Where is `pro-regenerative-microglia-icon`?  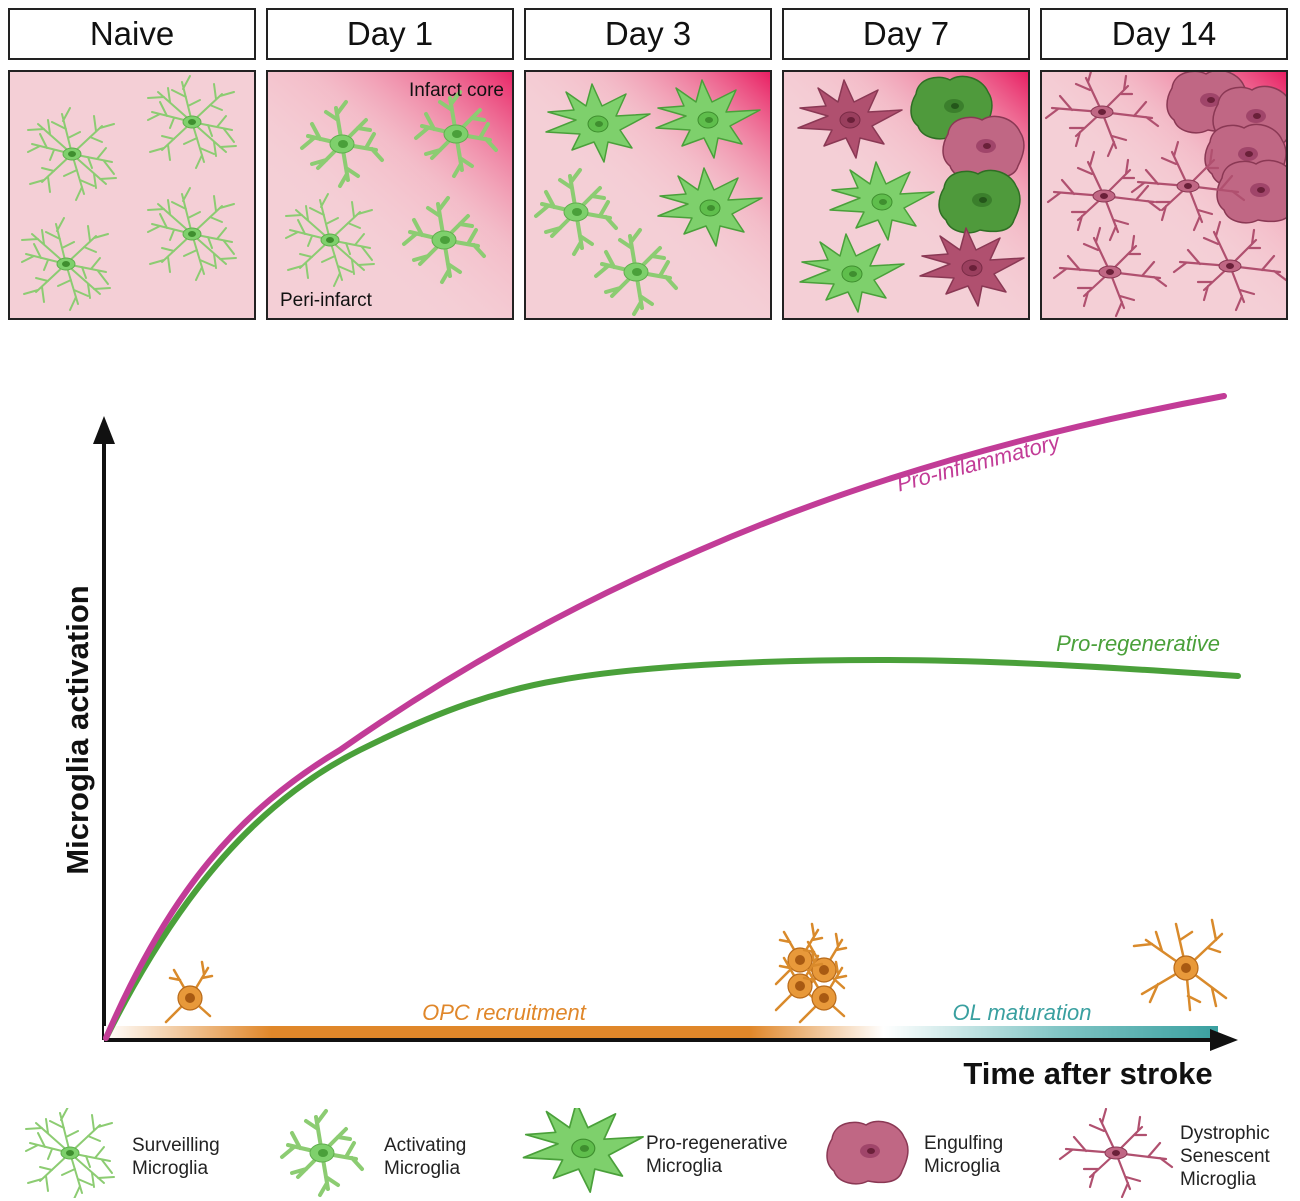 pro-regenerative-microglia-icon is located at coordinates (583, 1150).